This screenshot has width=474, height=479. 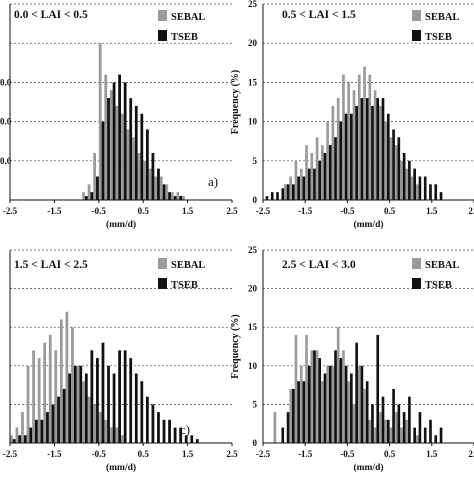 What do you see at coordinates (442, 17) in the screenshot?
I see `legend-label-sebal: SEBAL` at bounding box center [442, 17].